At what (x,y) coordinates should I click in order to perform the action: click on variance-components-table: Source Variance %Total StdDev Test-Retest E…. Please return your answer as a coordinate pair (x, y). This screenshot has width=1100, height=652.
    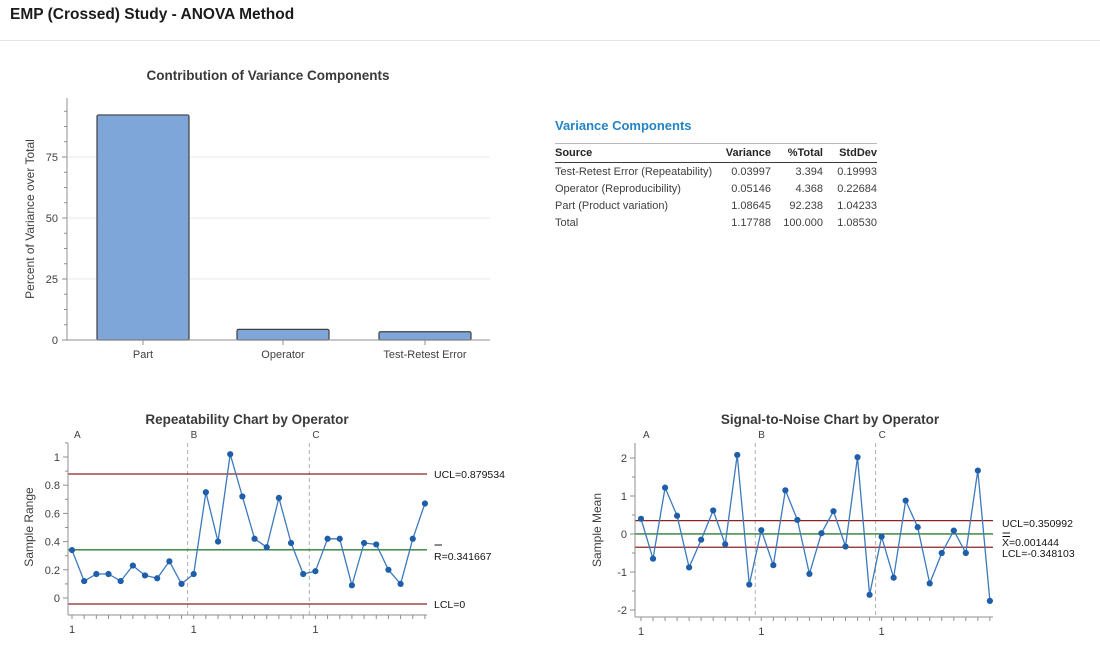
    Looking at the image, I should click on (716, 187).